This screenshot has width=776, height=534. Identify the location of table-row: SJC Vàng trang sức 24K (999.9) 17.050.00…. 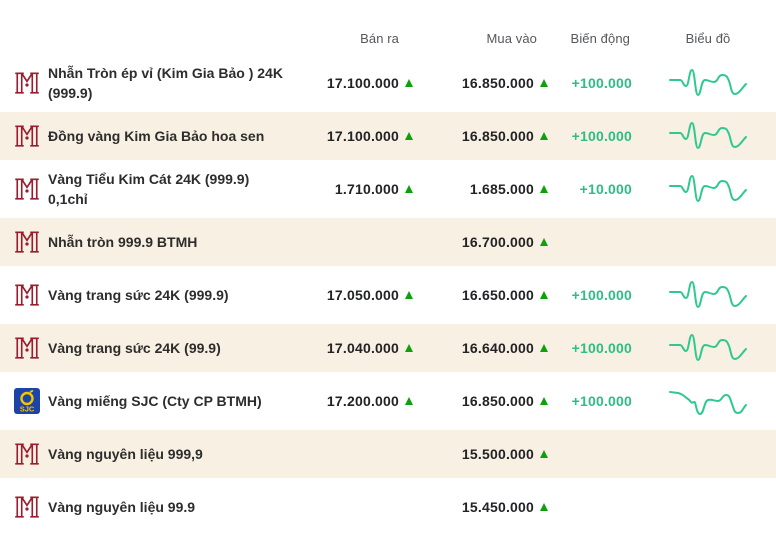
(388, 295).